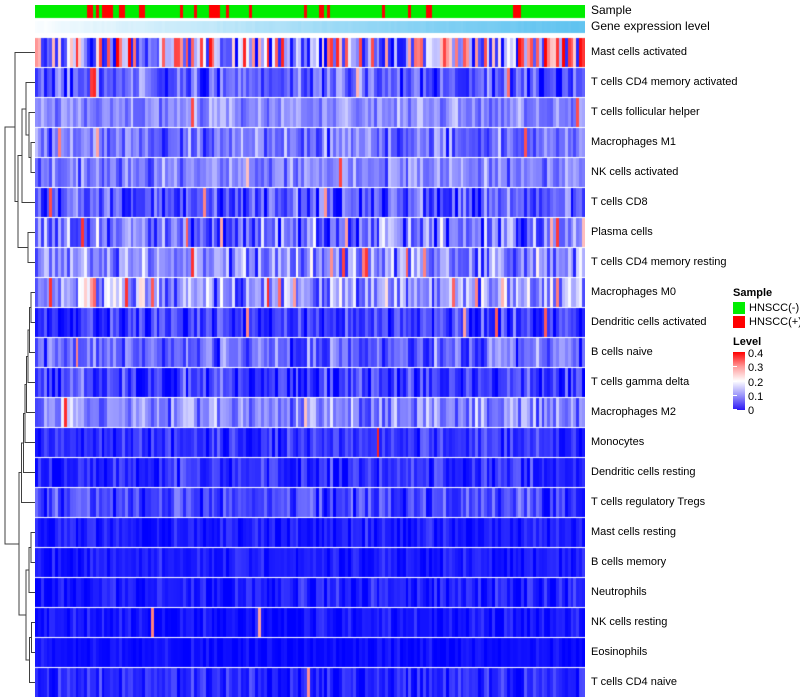 Image resolution: width=800 pixels, height=700 pixels. What do you see at coordinates (756, 382) in the screenshot?
I see `level-tick-label: 0.2` at bounding box center [756, 382].